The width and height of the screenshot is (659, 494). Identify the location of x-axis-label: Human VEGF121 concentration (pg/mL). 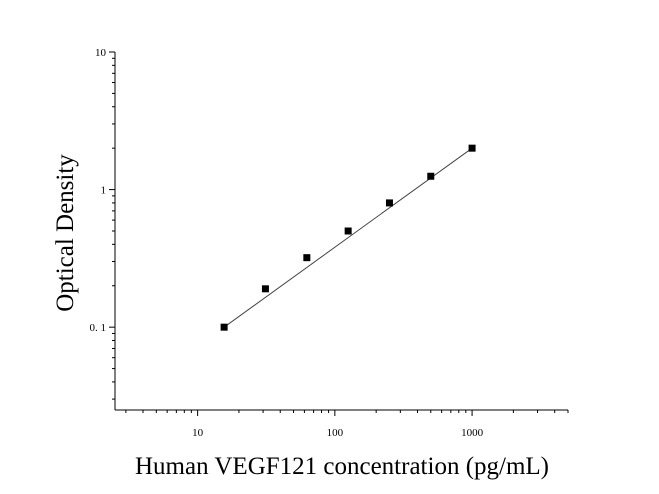
(342, 466).